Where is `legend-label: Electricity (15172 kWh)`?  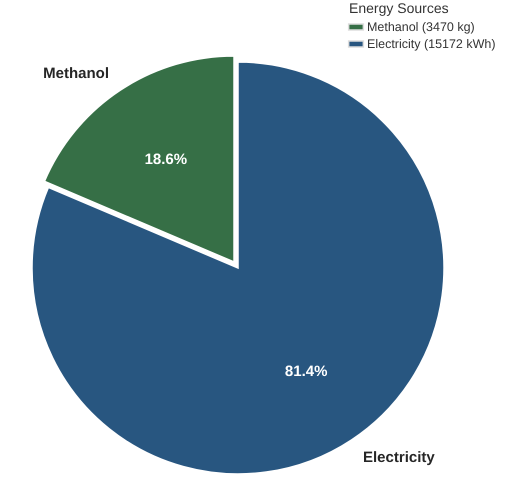
legend-label: Electricity (15172 kWh) is located at coordinates (431, 44).